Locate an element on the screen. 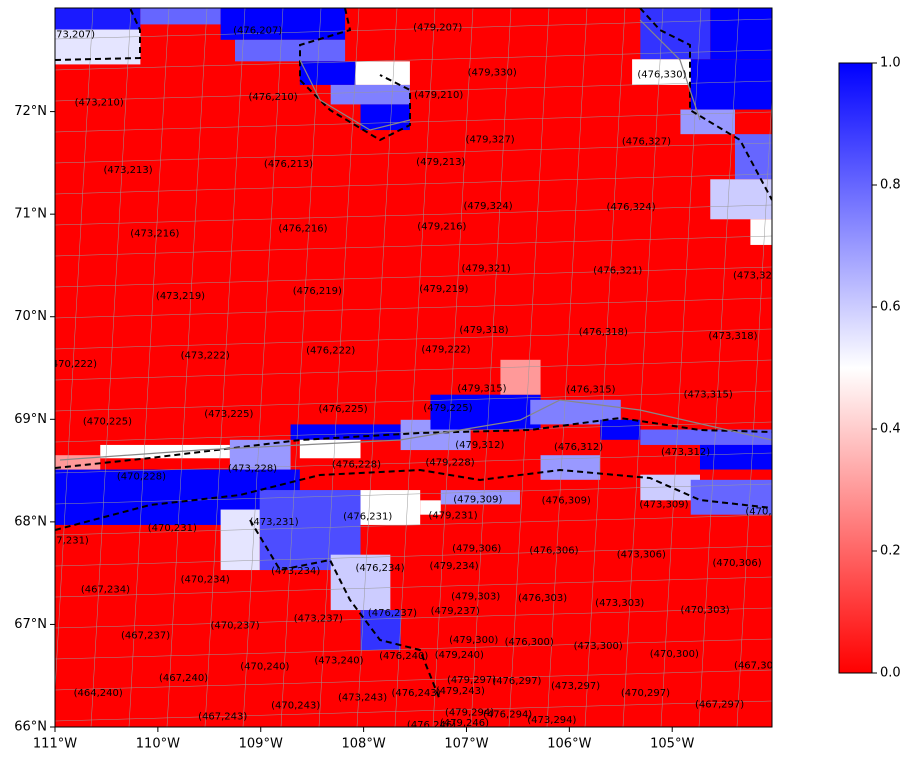 The height and width of the screenshot is (761, 911). cell-label: (479,297) is located at coordinates (471, 680).